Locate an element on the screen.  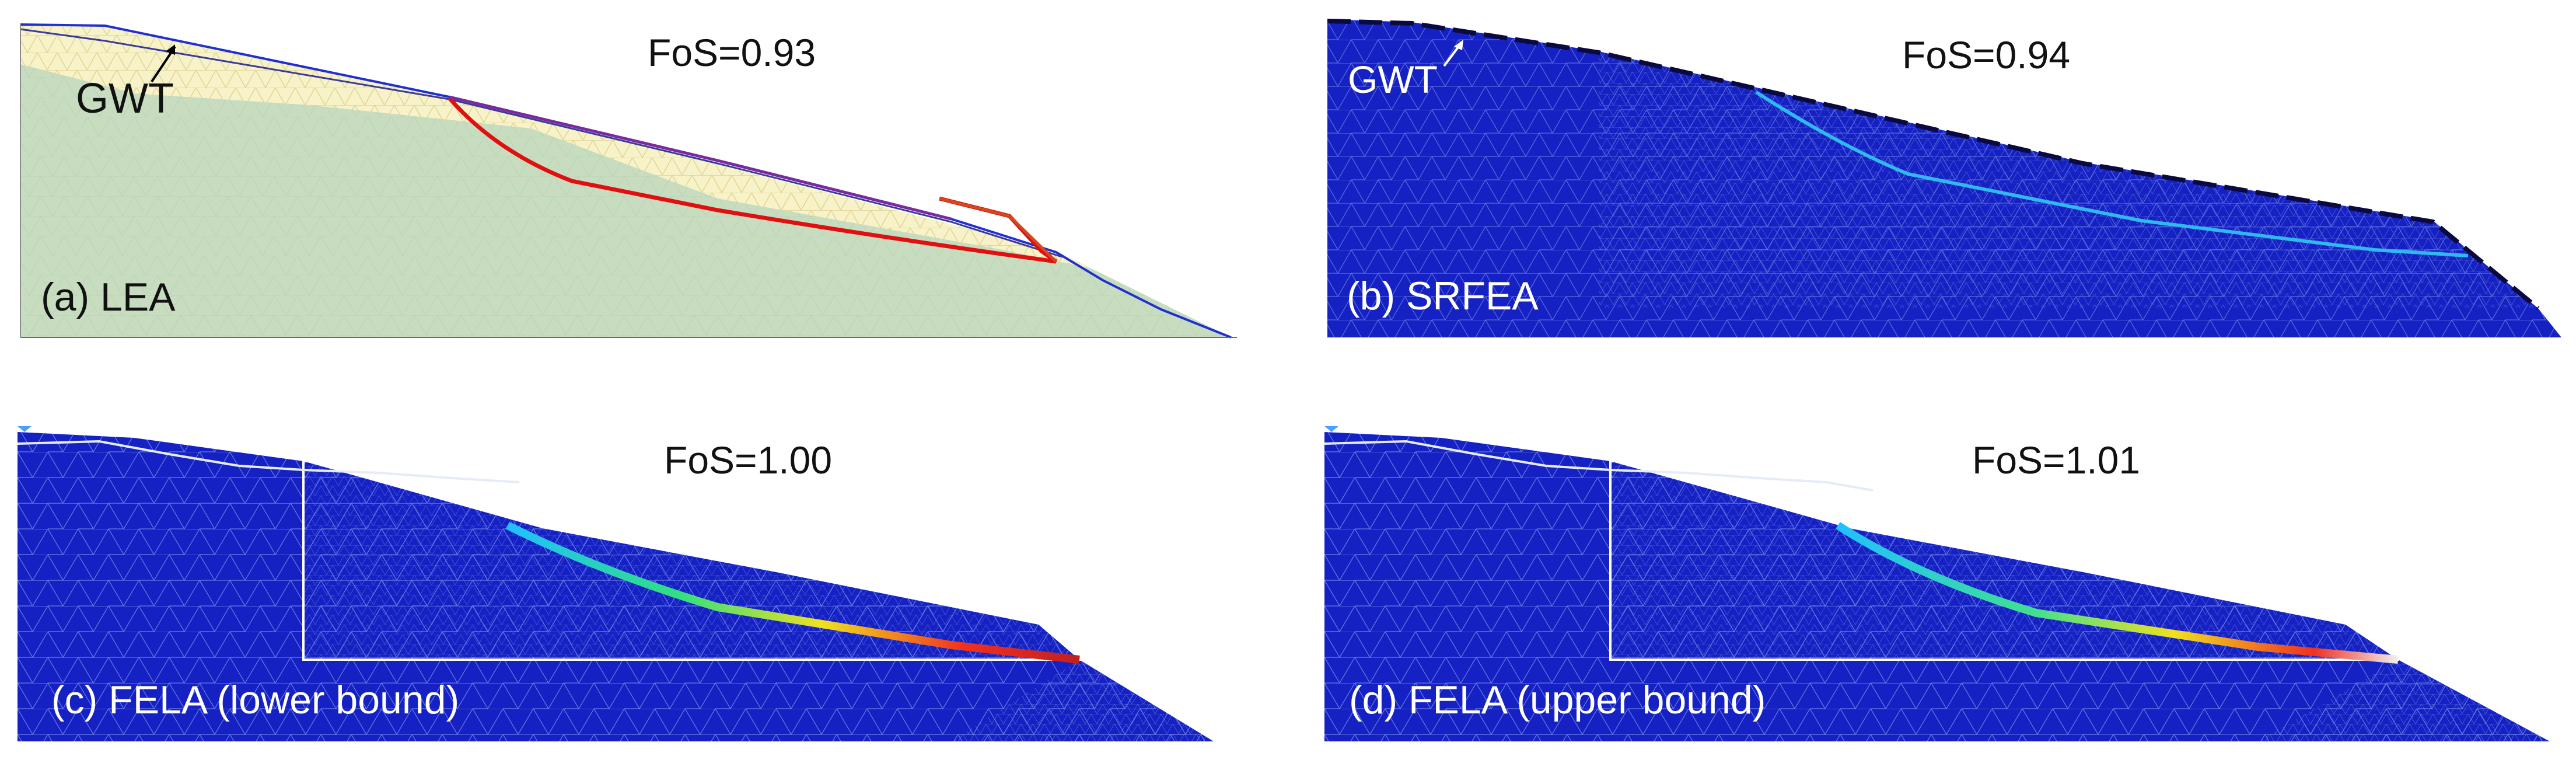
panel-label-a: (a) LEA is located at coordinates (108, 297).